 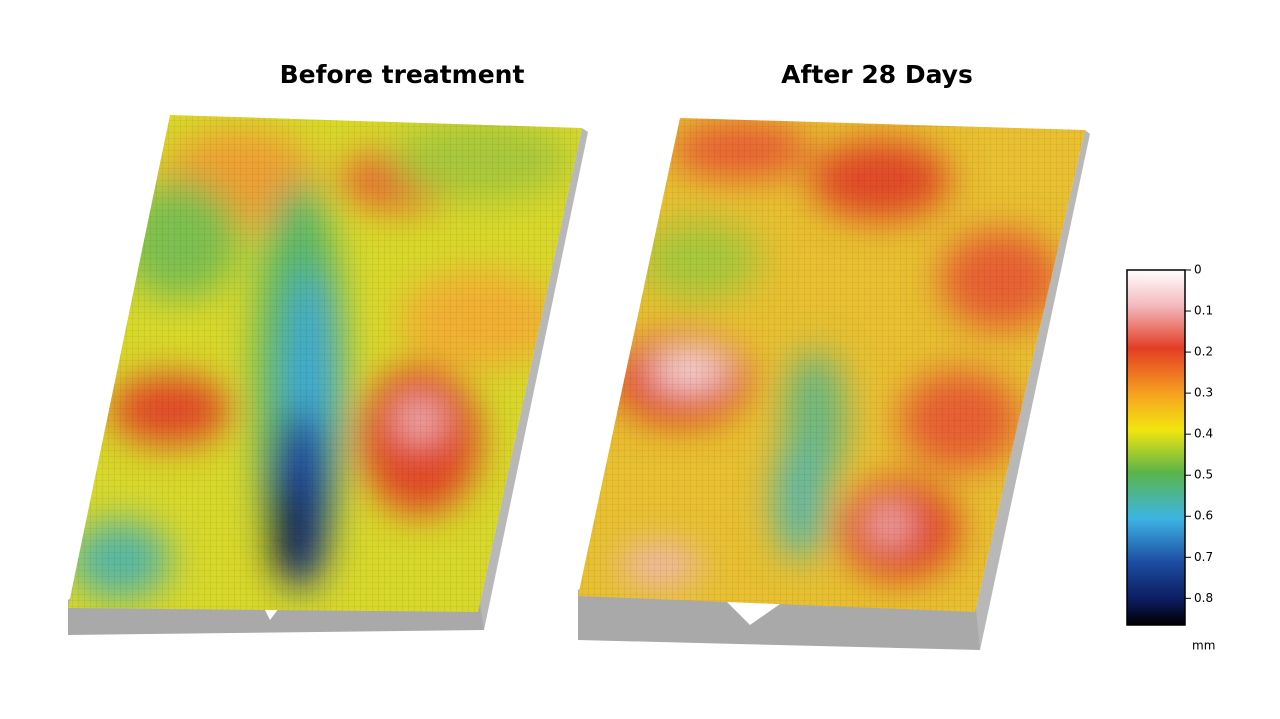 I want to click on panel-title: After 28 Days, so click(x=877, y=74).